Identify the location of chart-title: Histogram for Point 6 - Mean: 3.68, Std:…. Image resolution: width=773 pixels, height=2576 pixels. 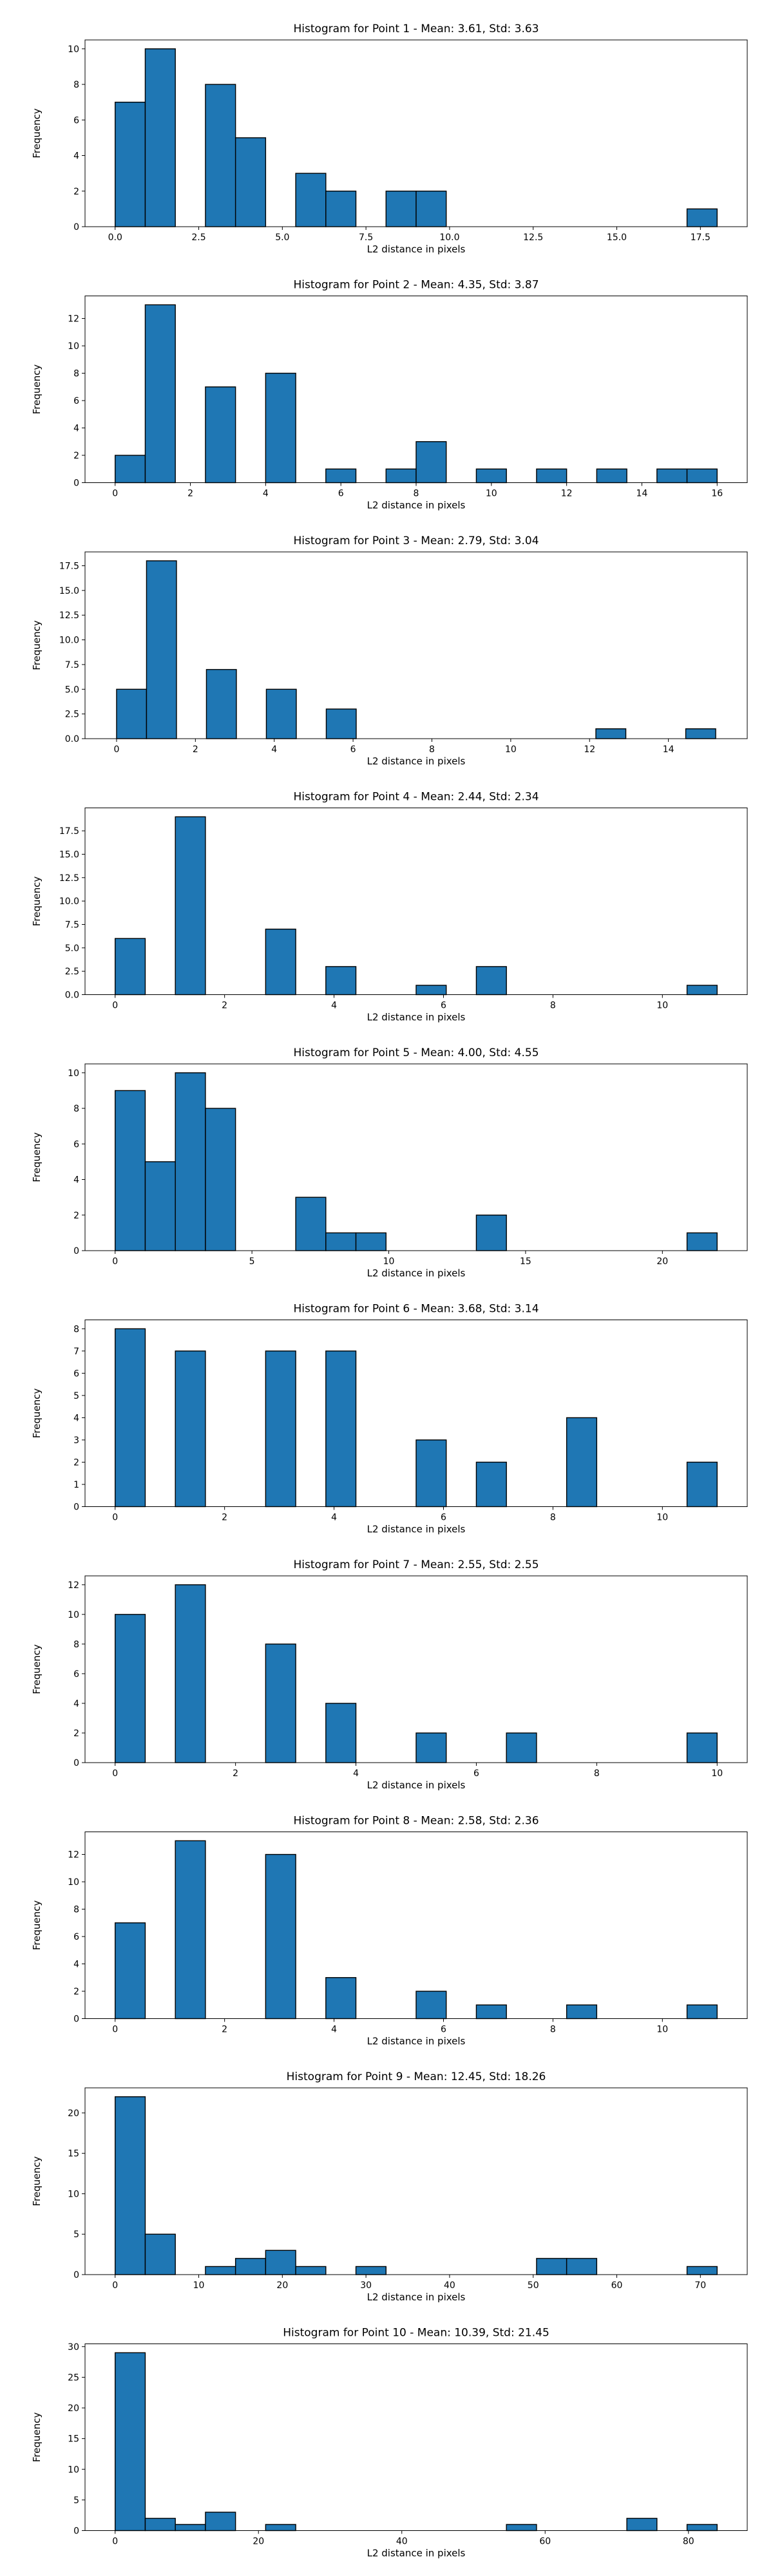
(416, 1309).